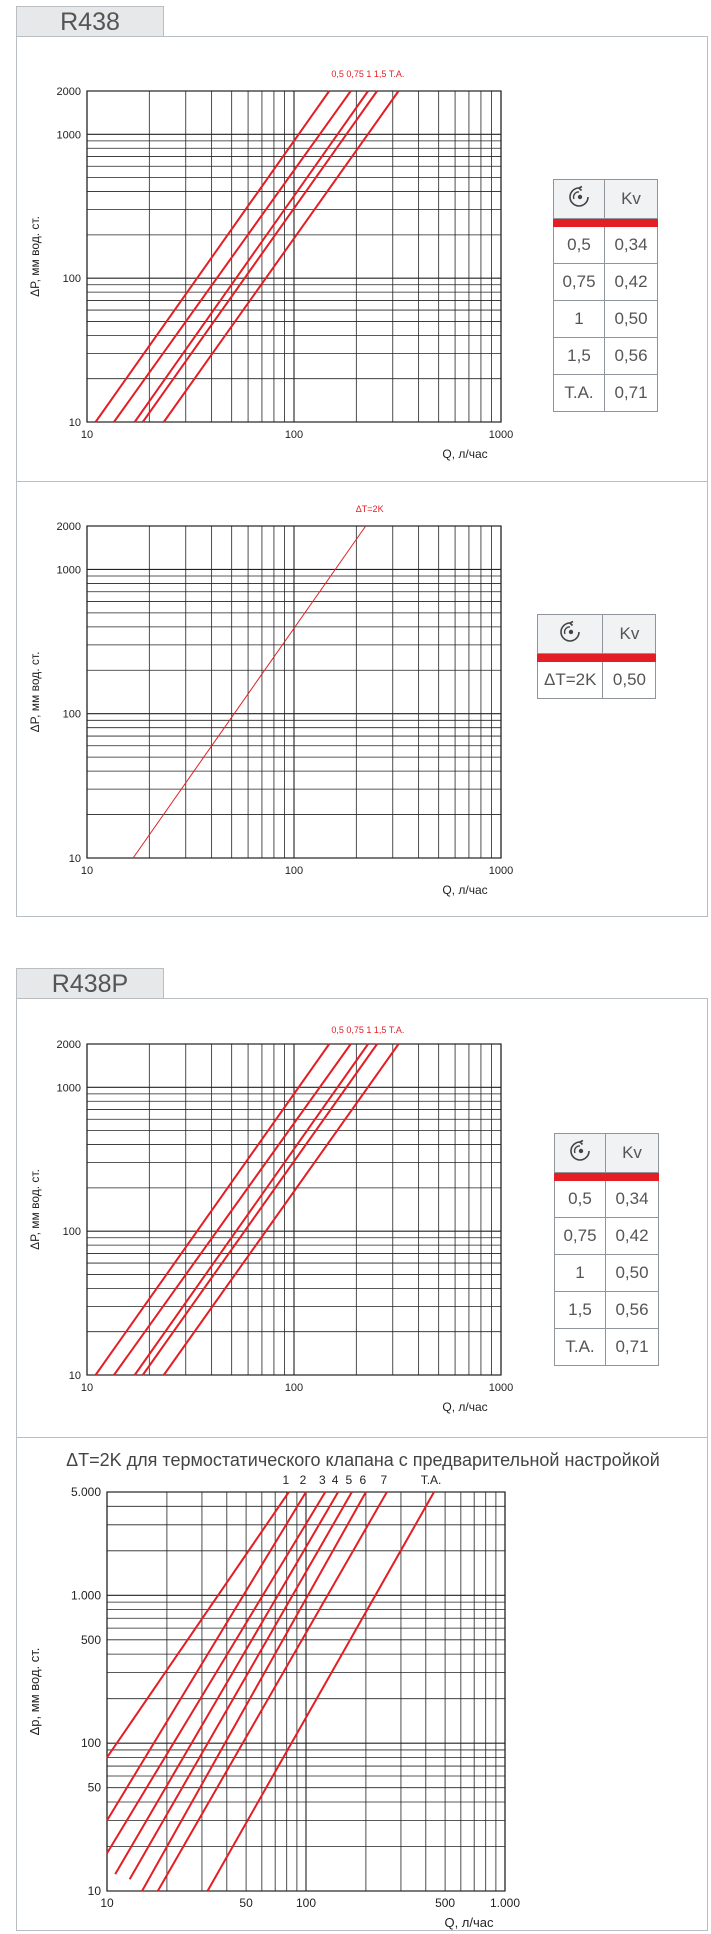  What do you see at coordinates (445, 1903) in the screenshot?
I see `x-tick-label: 500` at bounding box center [445, 1903].